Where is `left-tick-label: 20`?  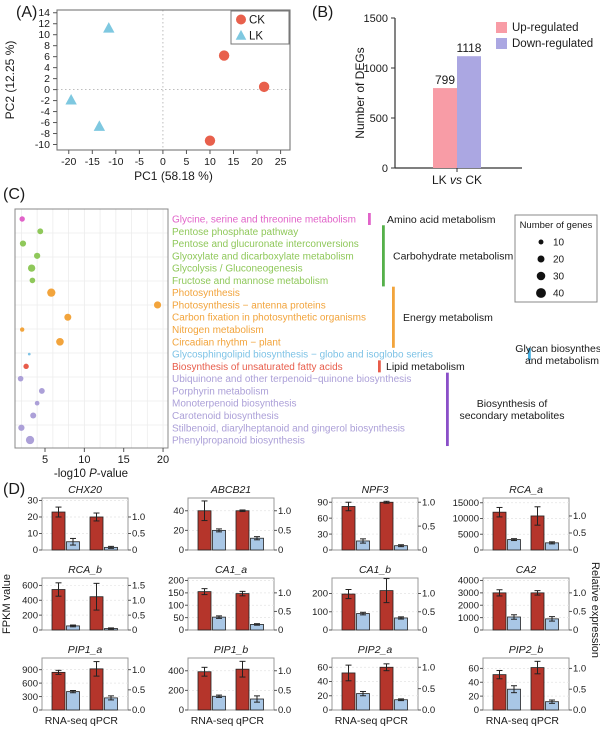
left-tick-label: 20 is located at coordinates (32, 517).